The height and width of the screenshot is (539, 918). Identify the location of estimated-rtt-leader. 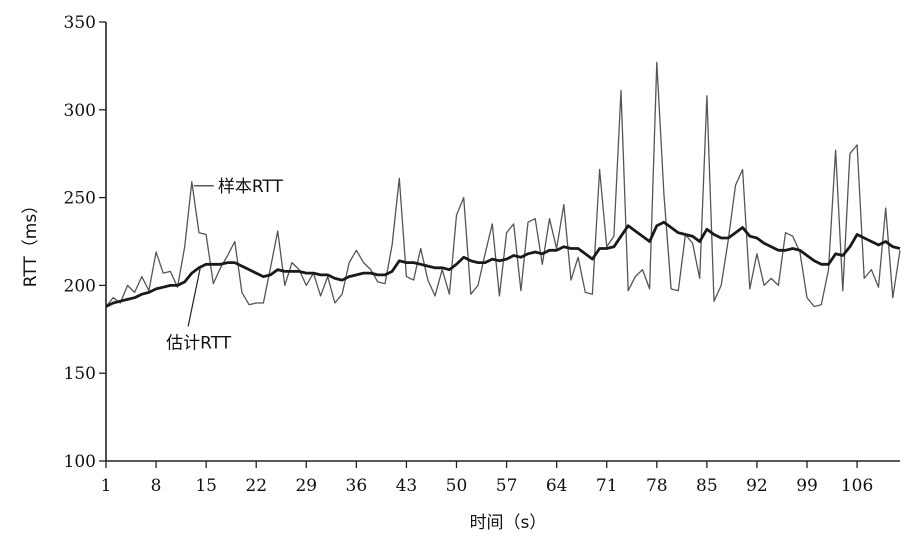
(194, 297).